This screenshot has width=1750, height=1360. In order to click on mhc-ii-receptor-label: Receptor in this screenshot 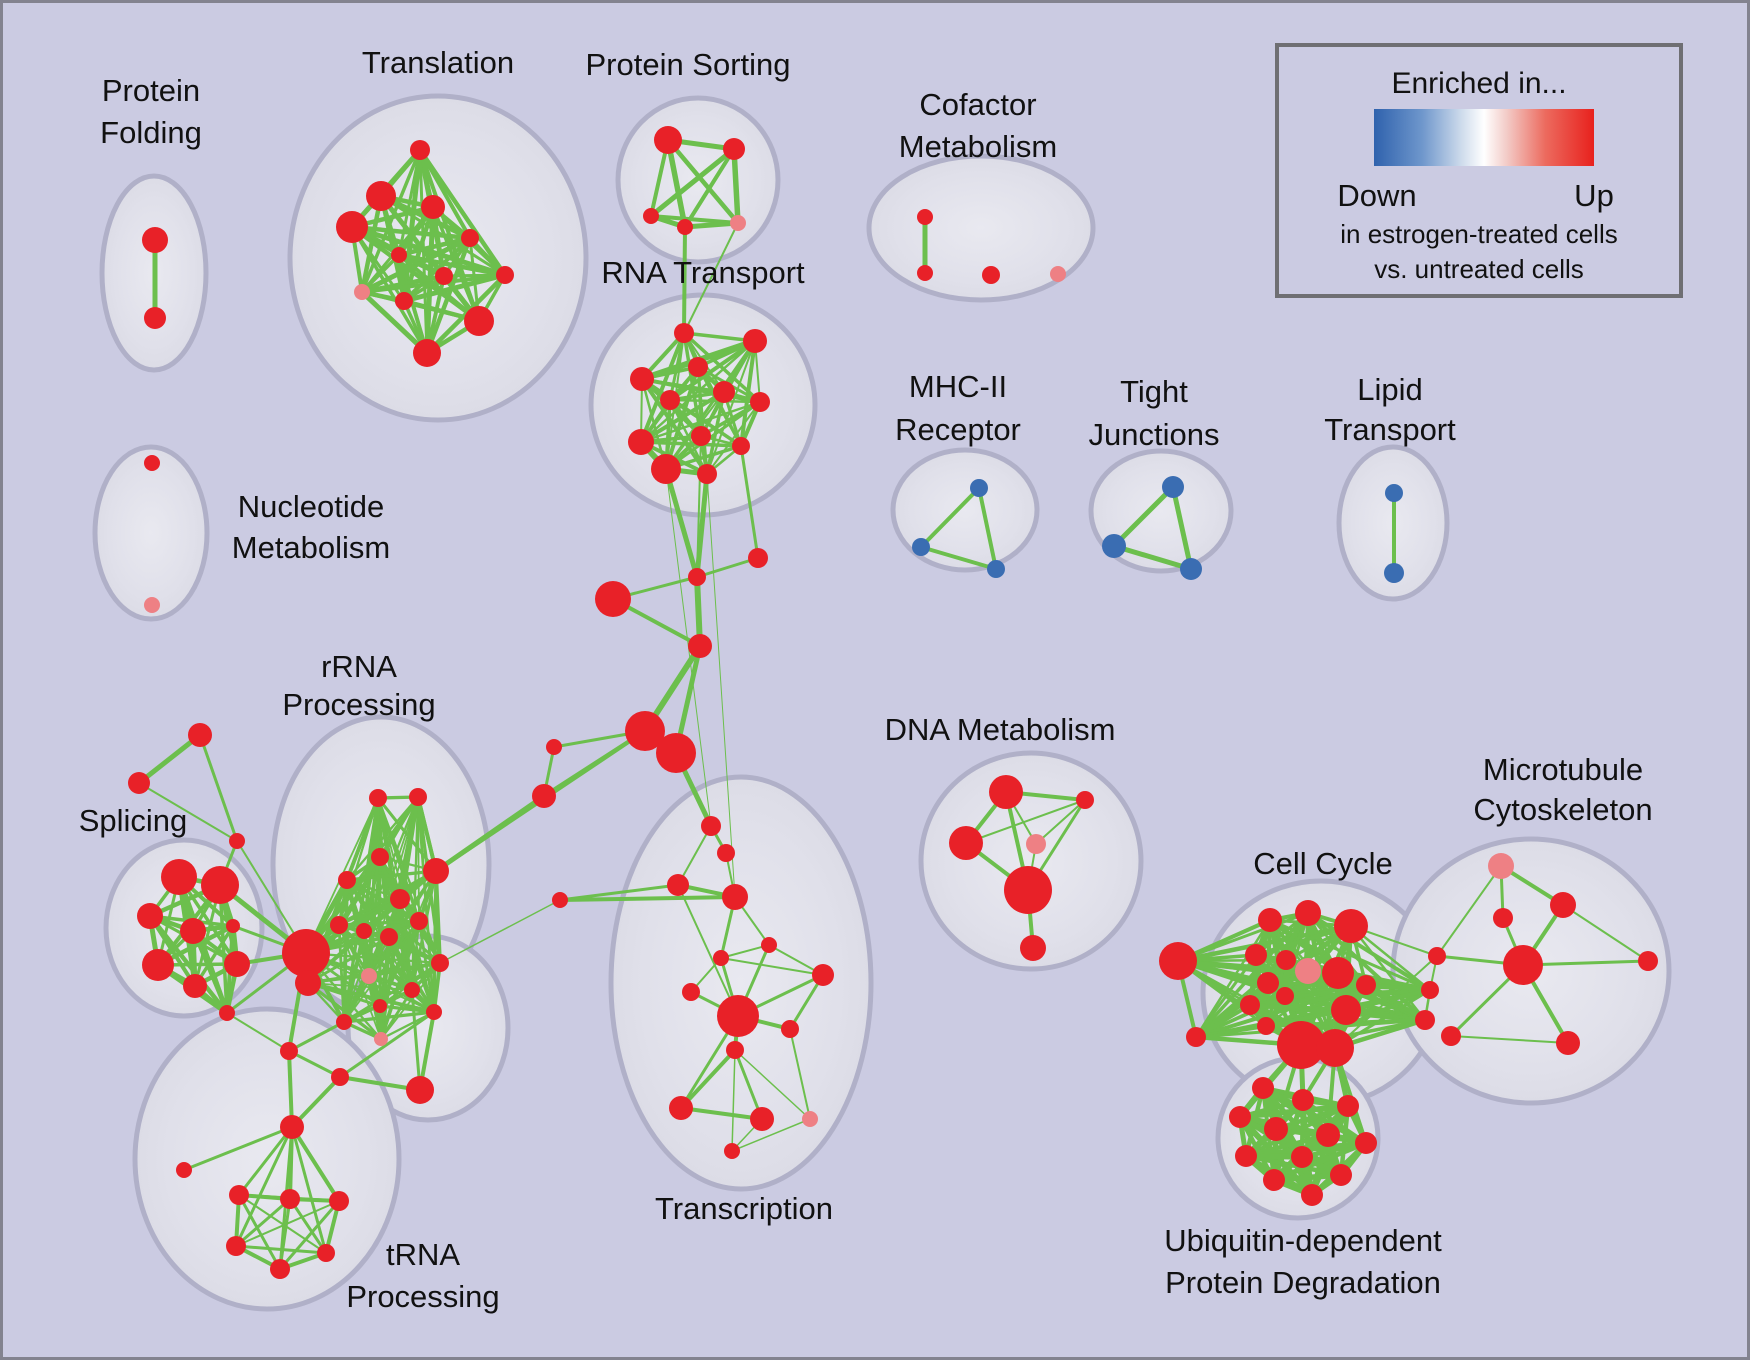, I will do `click(958, 429)`.